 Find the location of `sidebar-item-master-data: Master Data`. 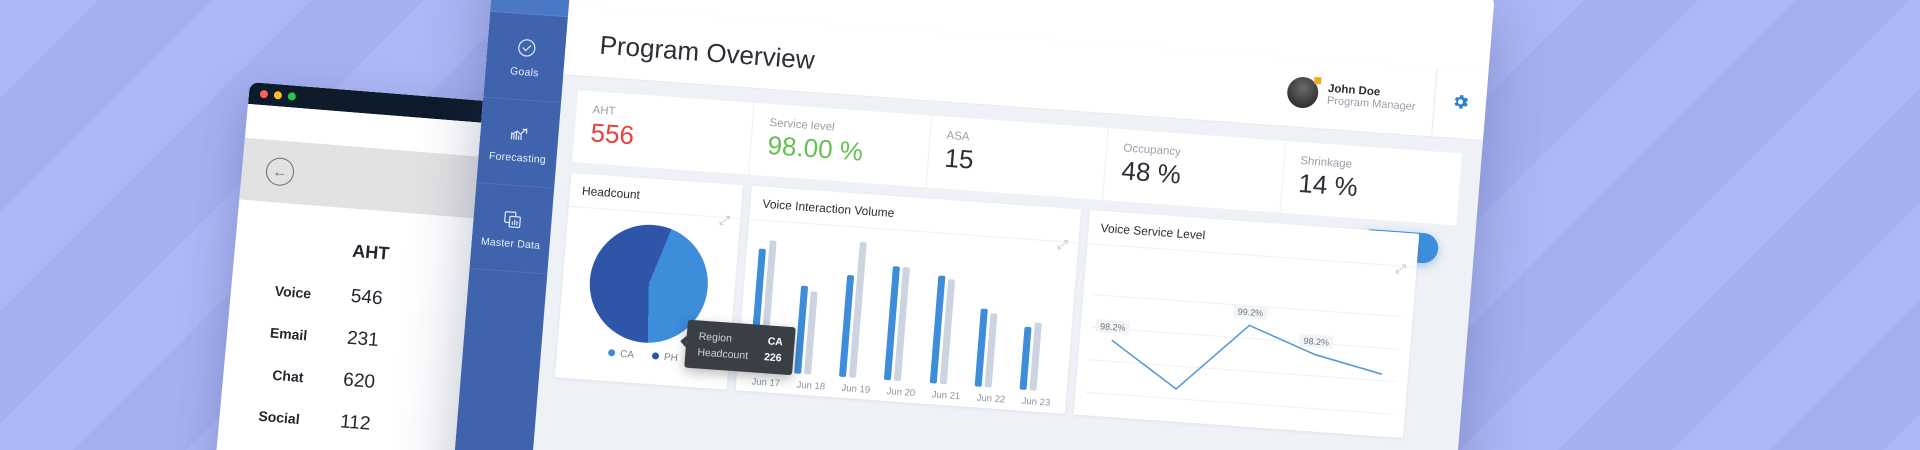

sidebar-item-master-data: Master Data is located at coordinates (512, 229).